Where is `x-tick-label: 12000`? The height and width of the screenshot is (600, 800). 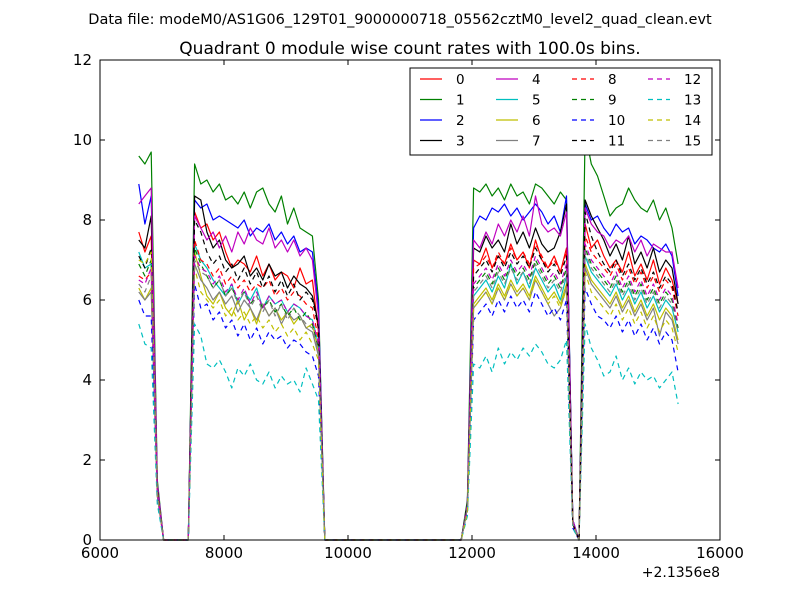 x-tick-label: 12000 is located at coordinates (472, 553).